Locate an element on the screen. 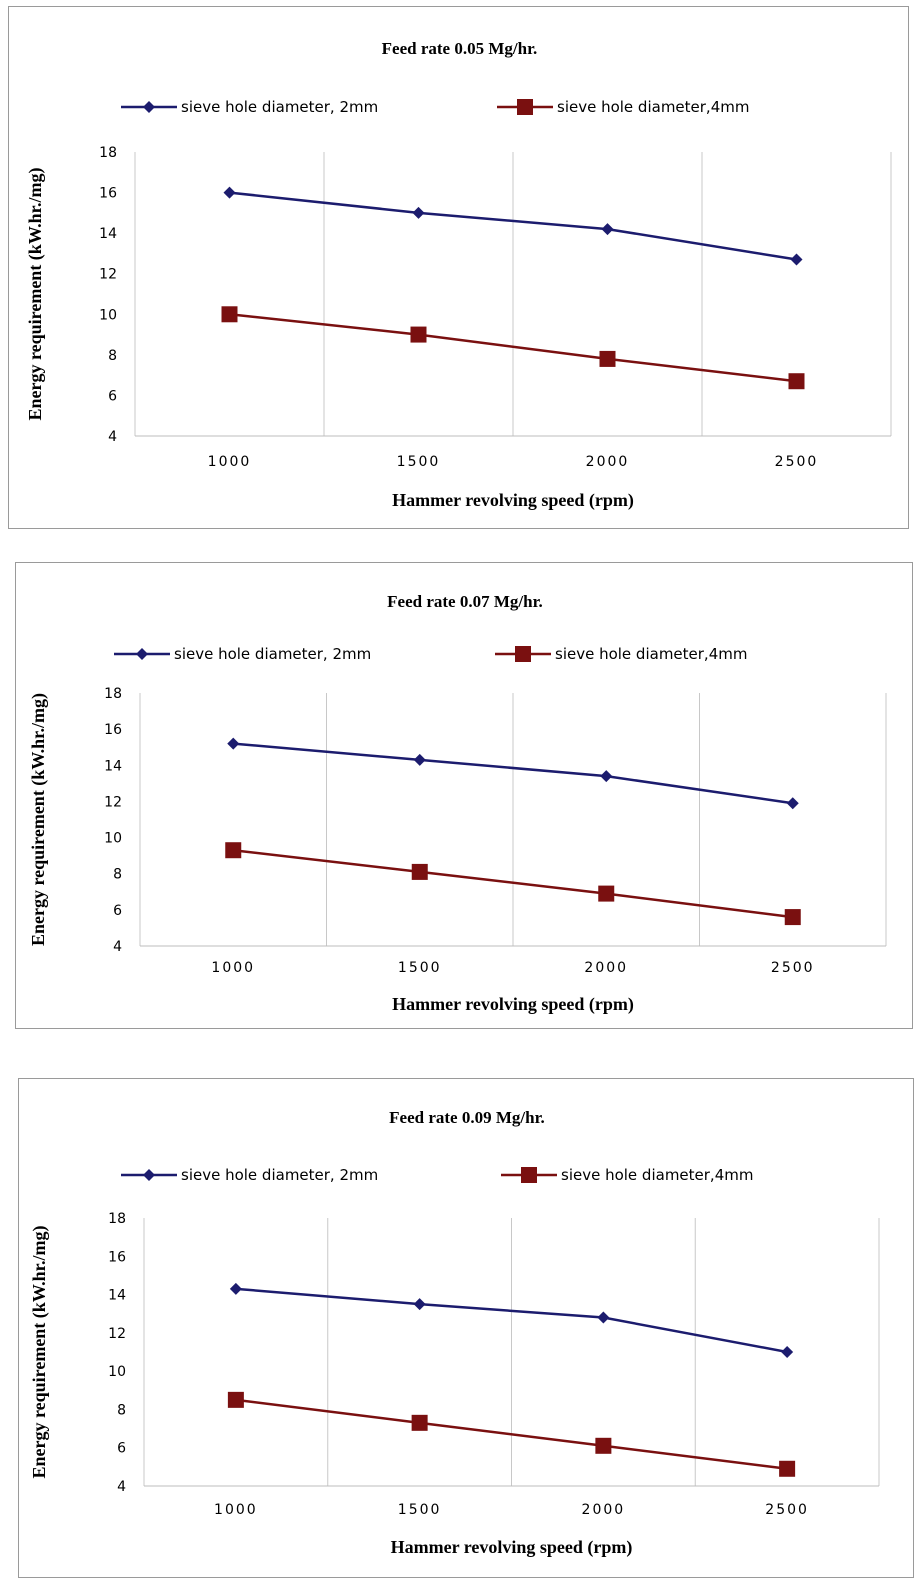 This screenshot has height=1582, width=920. chart-title: Feed rate 0.09 Mg/hr. is located at coordinates (467, 1117).